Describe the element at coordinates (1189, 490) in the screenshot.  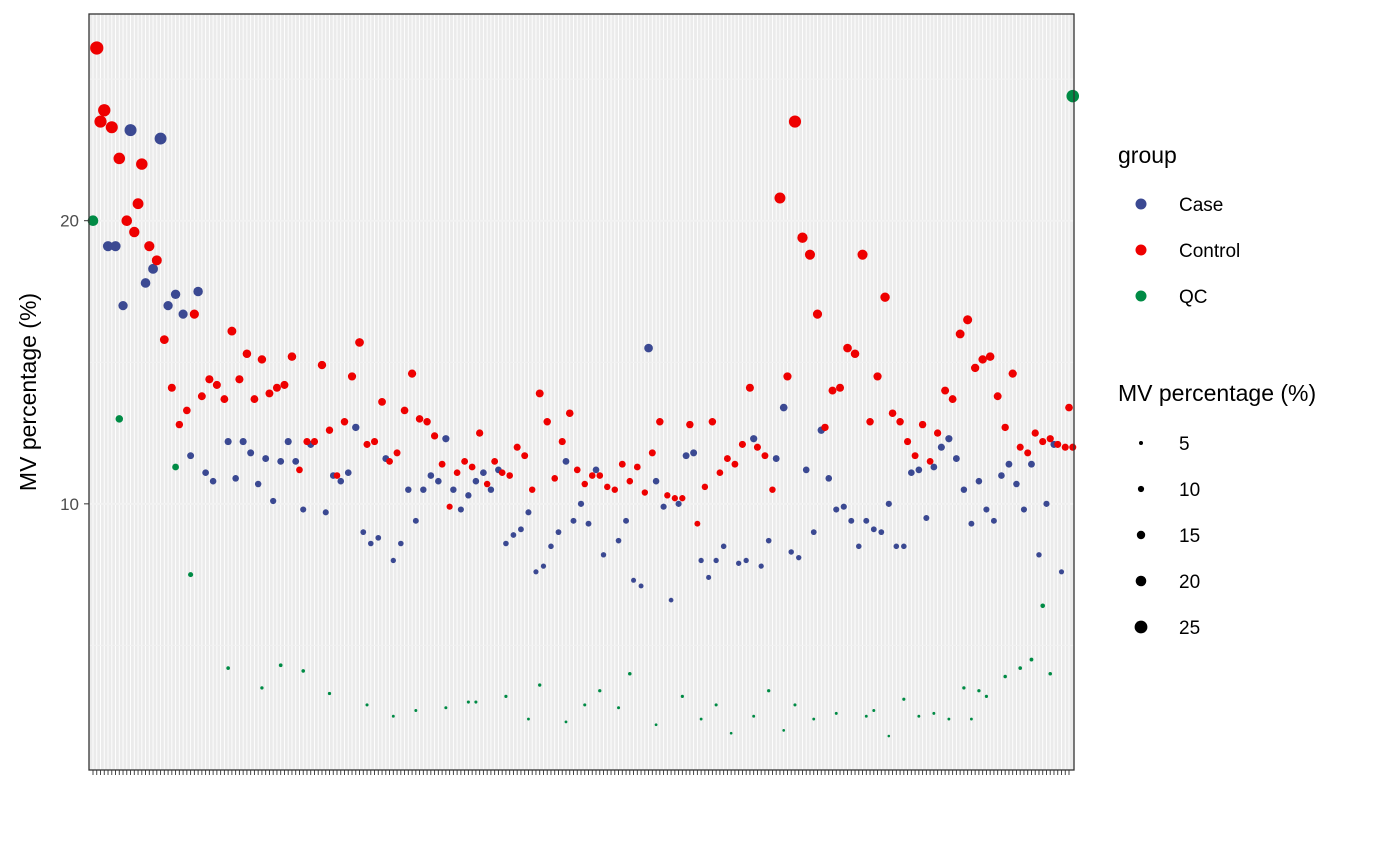
I see `size-legend-label: 10` at that location.